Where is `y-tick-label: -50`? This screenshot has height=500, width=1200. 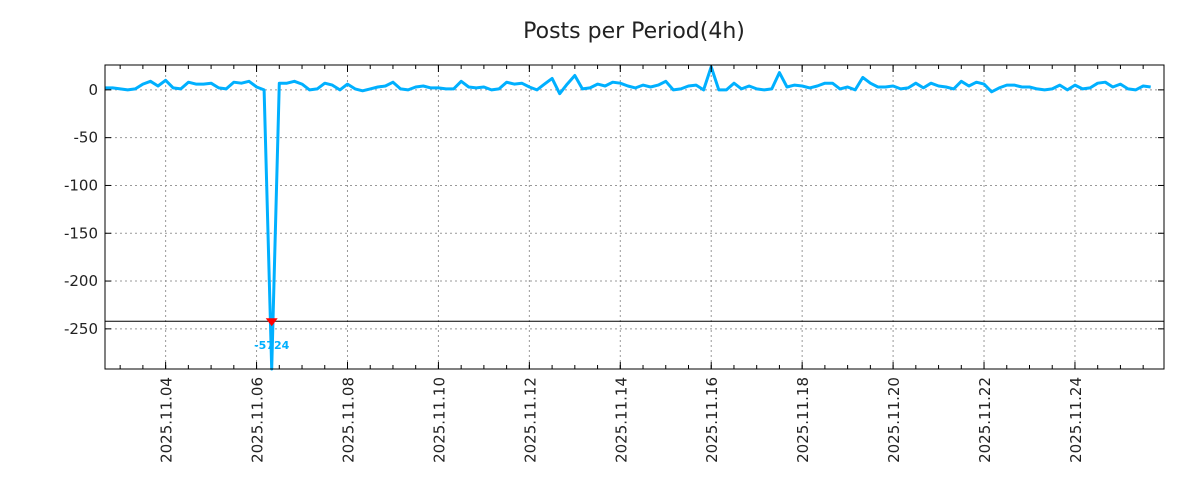 y-tick-label: -50 is located at coordinates (86, 138).